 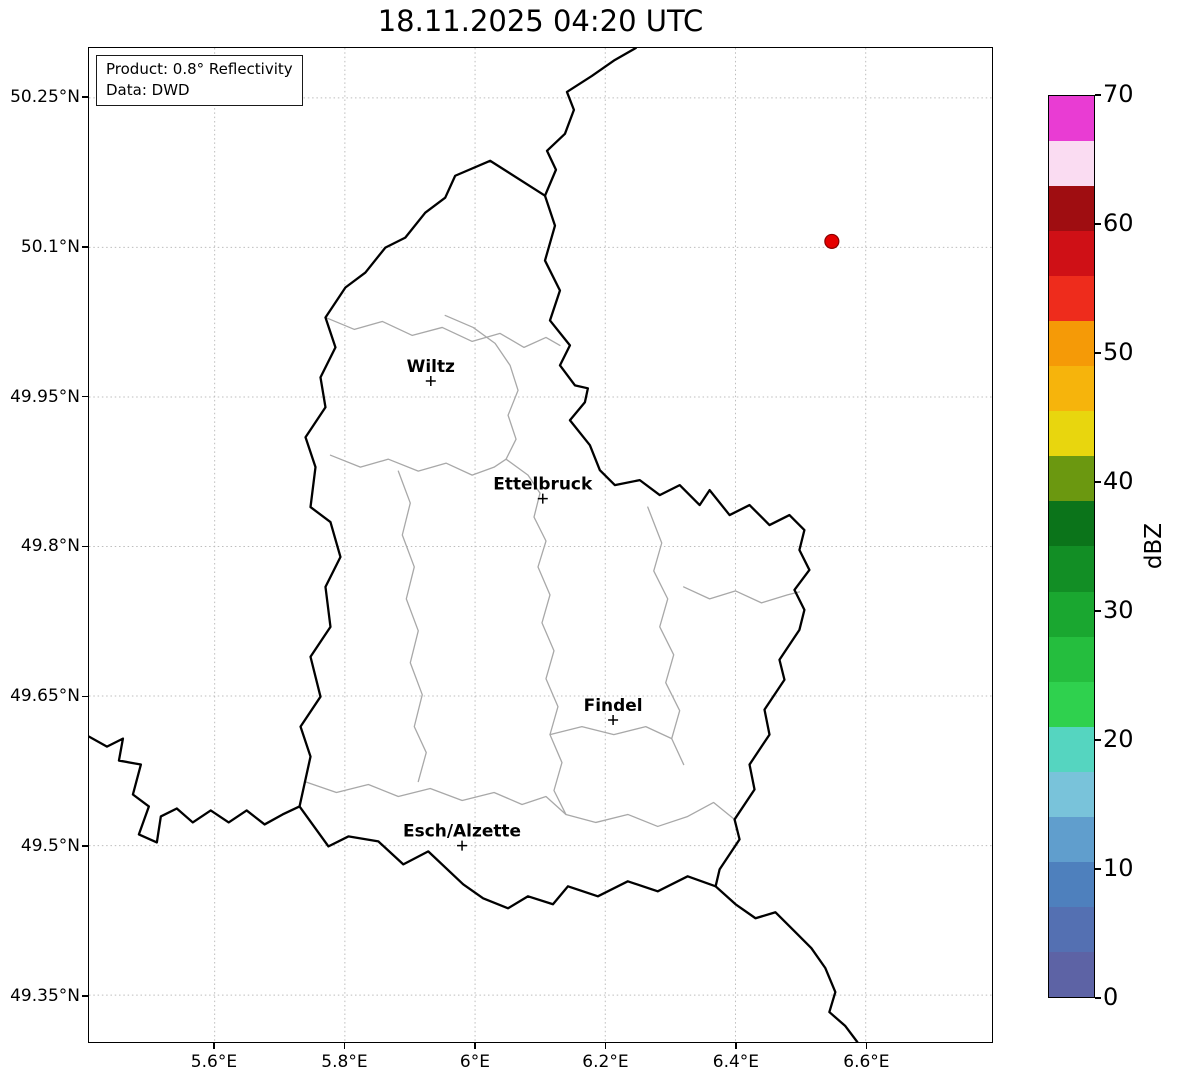 What do you see at coordinates (45, 396) in the screenshot?
I see `y-tick-label: 49.95°N` at bounding box center [45, 396].